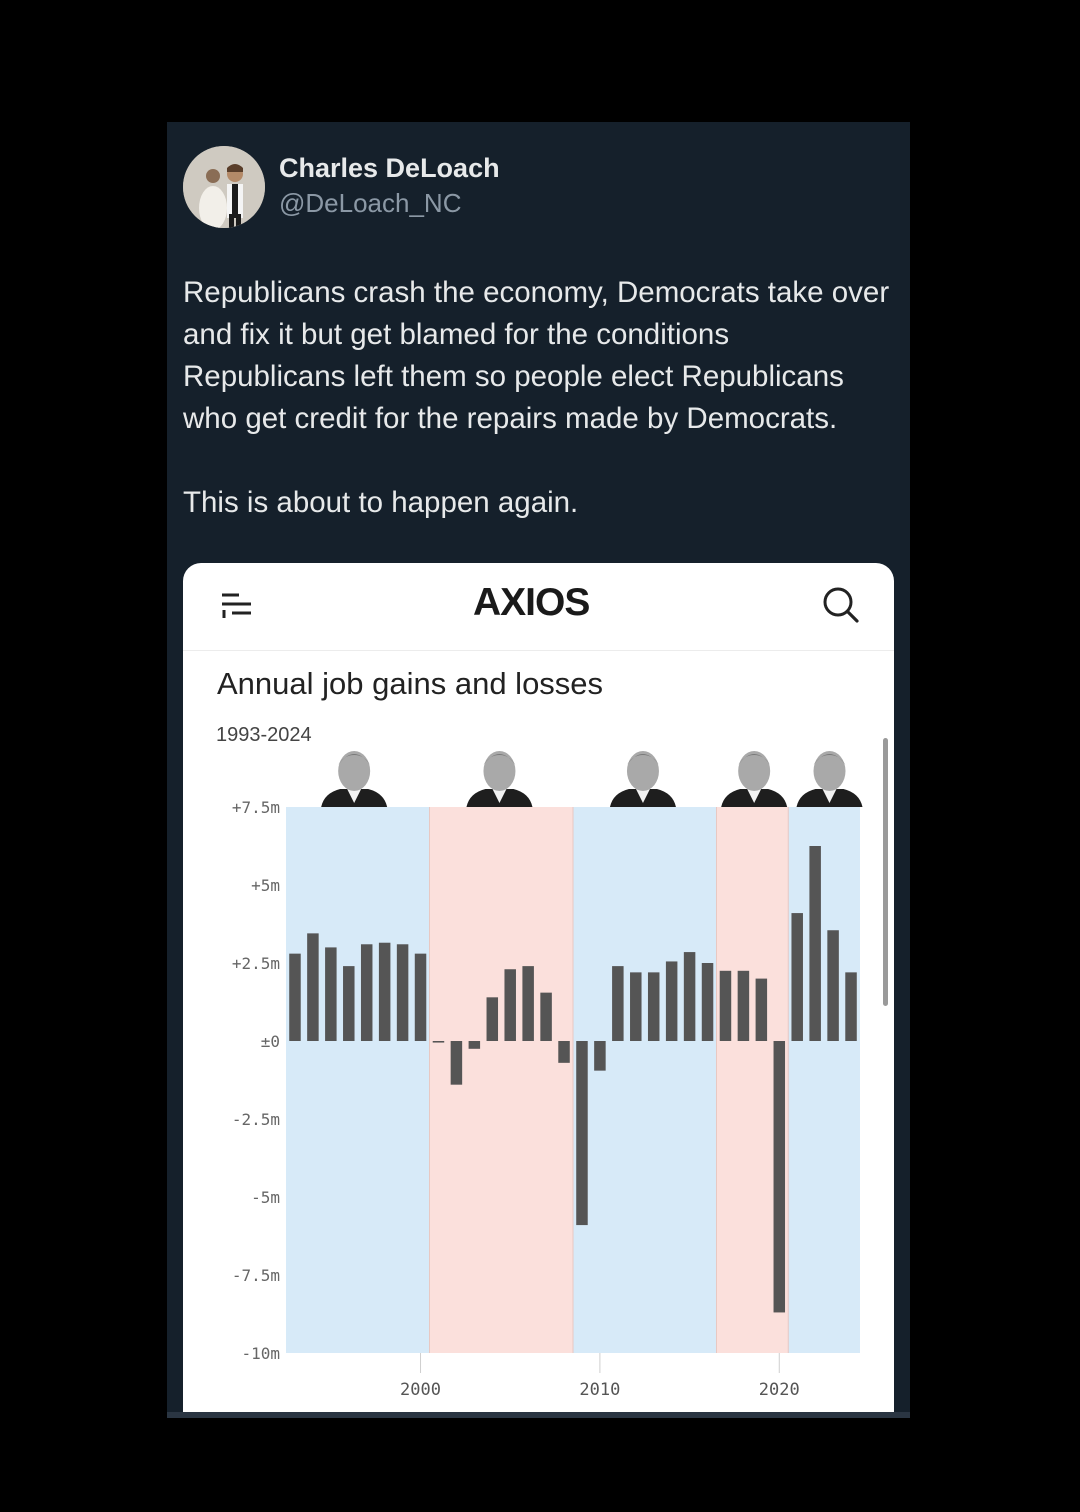  Describe the element at coordinates (410, 683) in the screenshot. I see `chart-title: Annual job gains and losses` at that location.